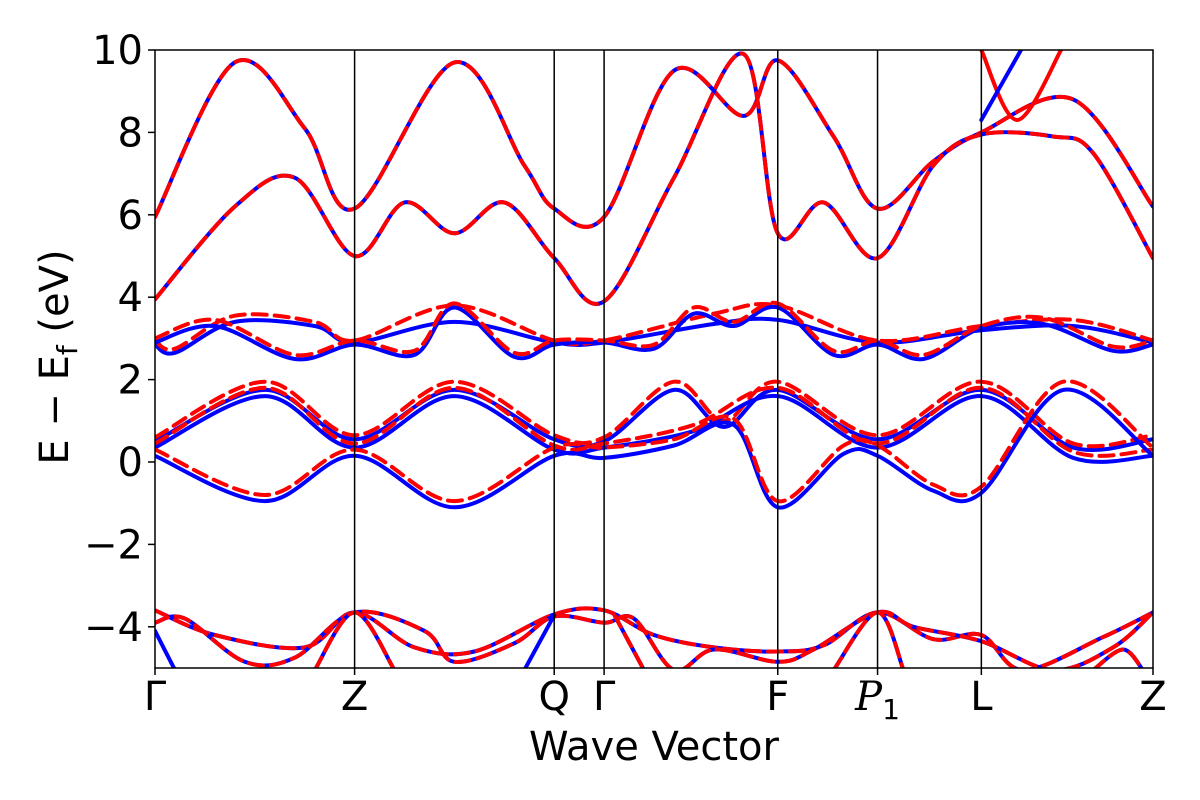  Describe the element at coordinates (654, 747) in the screenshot. I see `x-axis-label: Wave Vector` at that location.